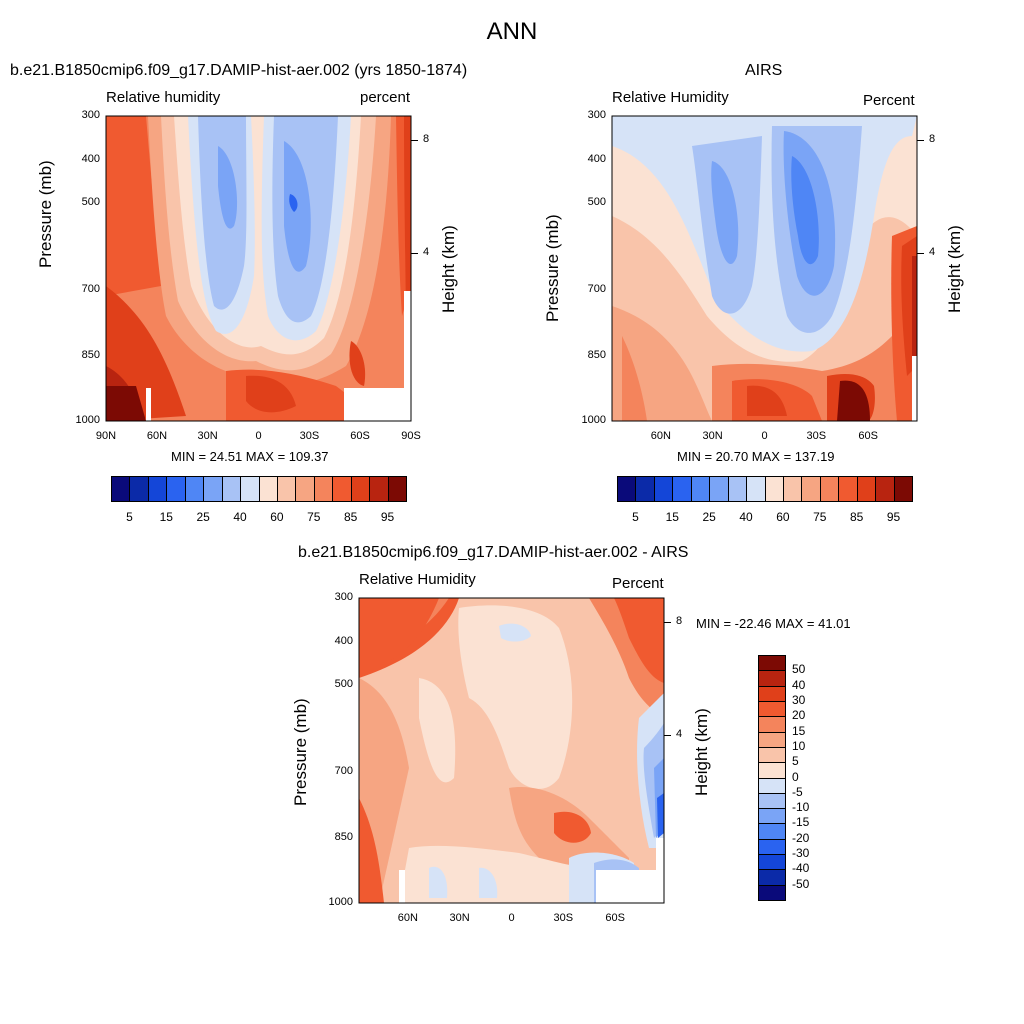 The image size is (1024, 1024). Describe the element at coordinates (343, 684) in the screenshot. I see `panel3-y-tick-label: 500` at that location.